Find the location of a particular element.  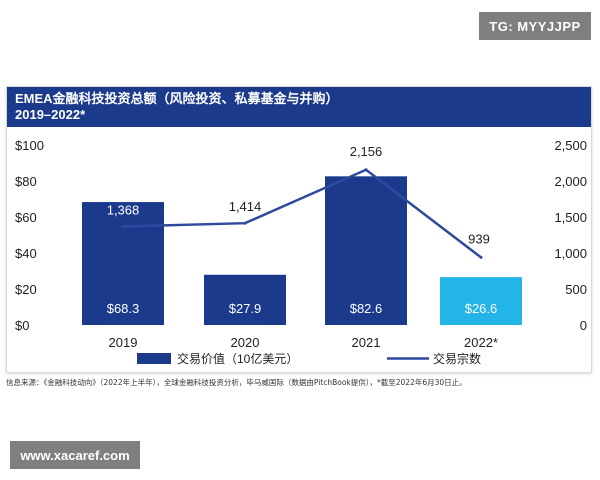

chart-subtitle: 2019–2022* is located at coordinates (50, 114).